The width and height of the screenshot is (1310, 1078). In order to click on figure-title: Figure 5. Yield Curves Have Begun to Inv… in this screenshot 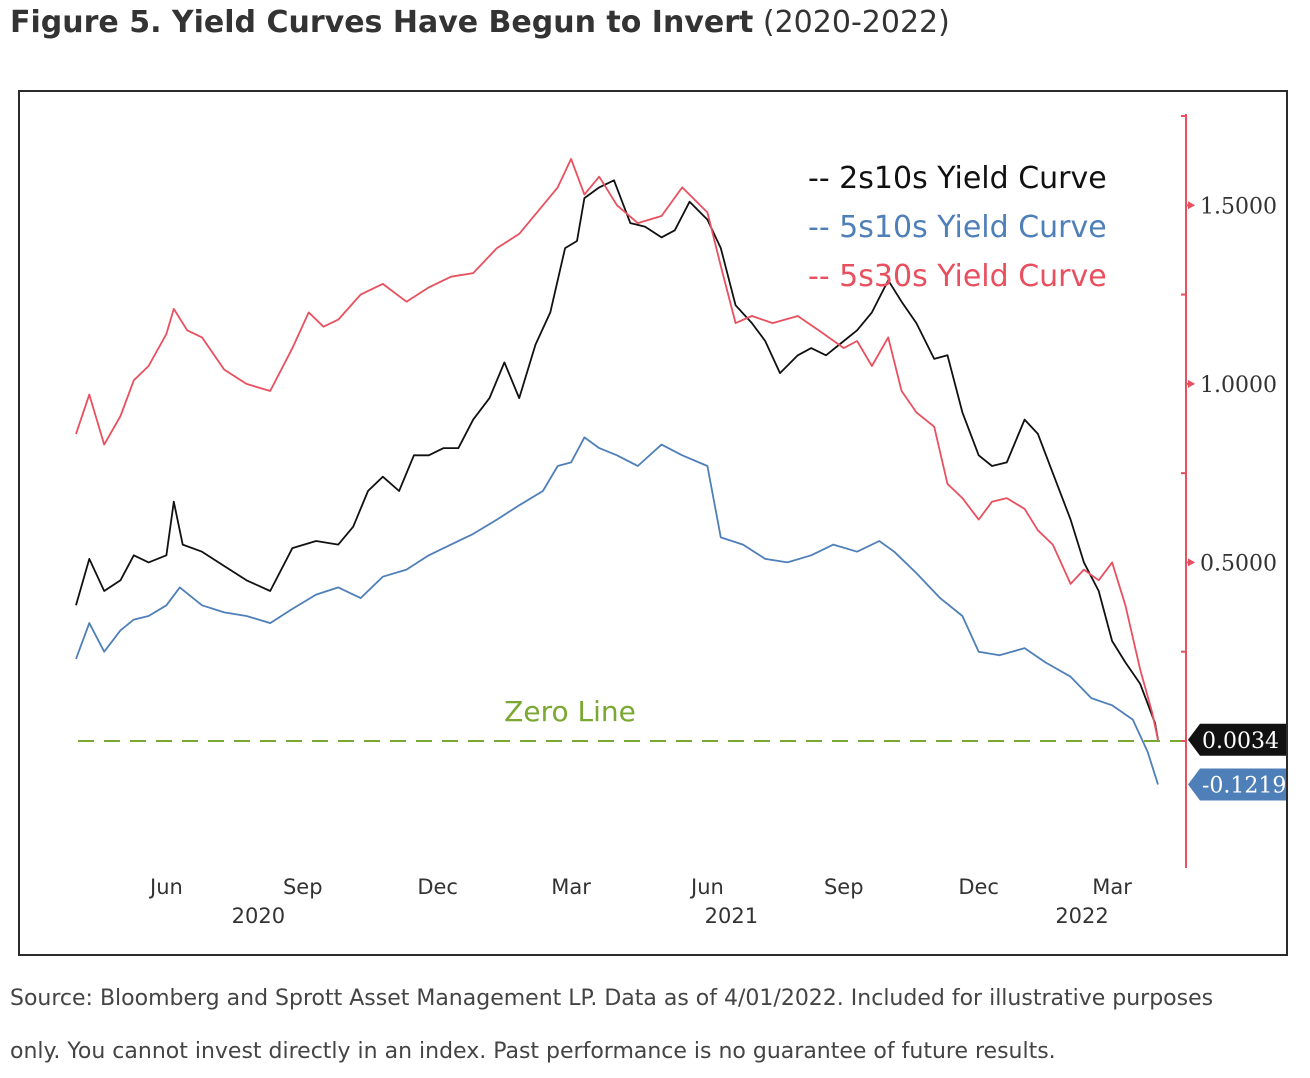, I will do `click(480, 23)`.